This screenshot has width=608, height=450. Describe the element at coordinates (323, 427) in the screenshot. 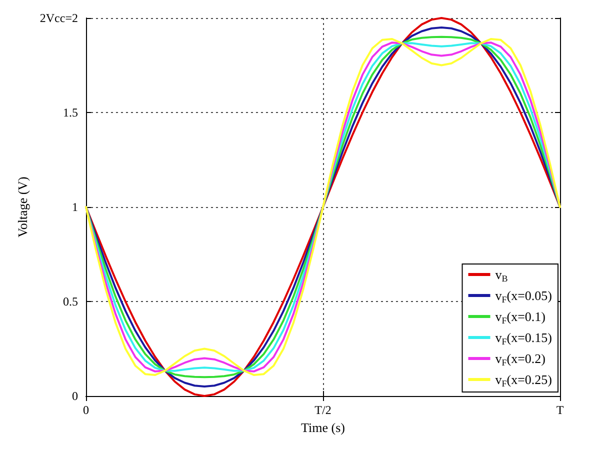

I see `x-axis-title: Time (s)` at that location.